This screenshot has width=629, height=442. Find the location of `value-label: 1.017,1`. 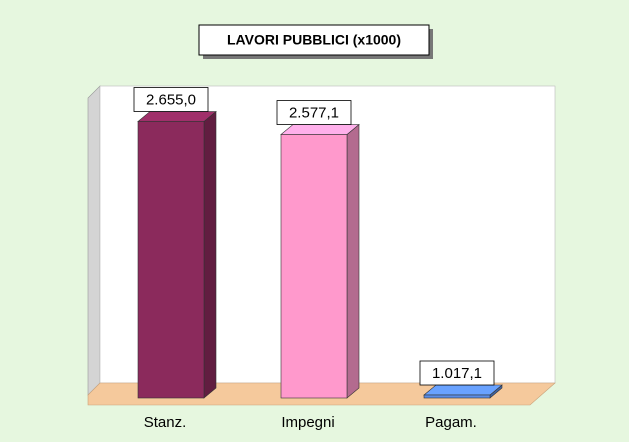

value-label: 1.017,1 is located at coordinates (457, 373).